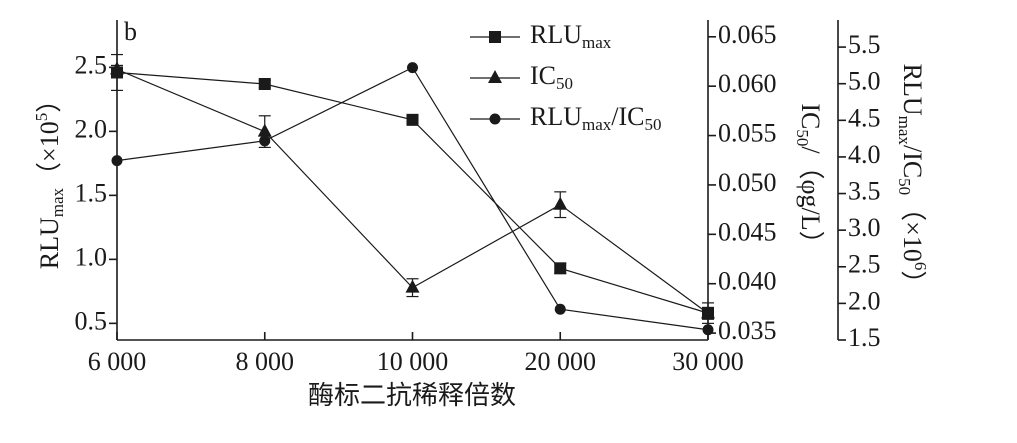  I want to click on tick-label: 0.5, so click(91, 320).